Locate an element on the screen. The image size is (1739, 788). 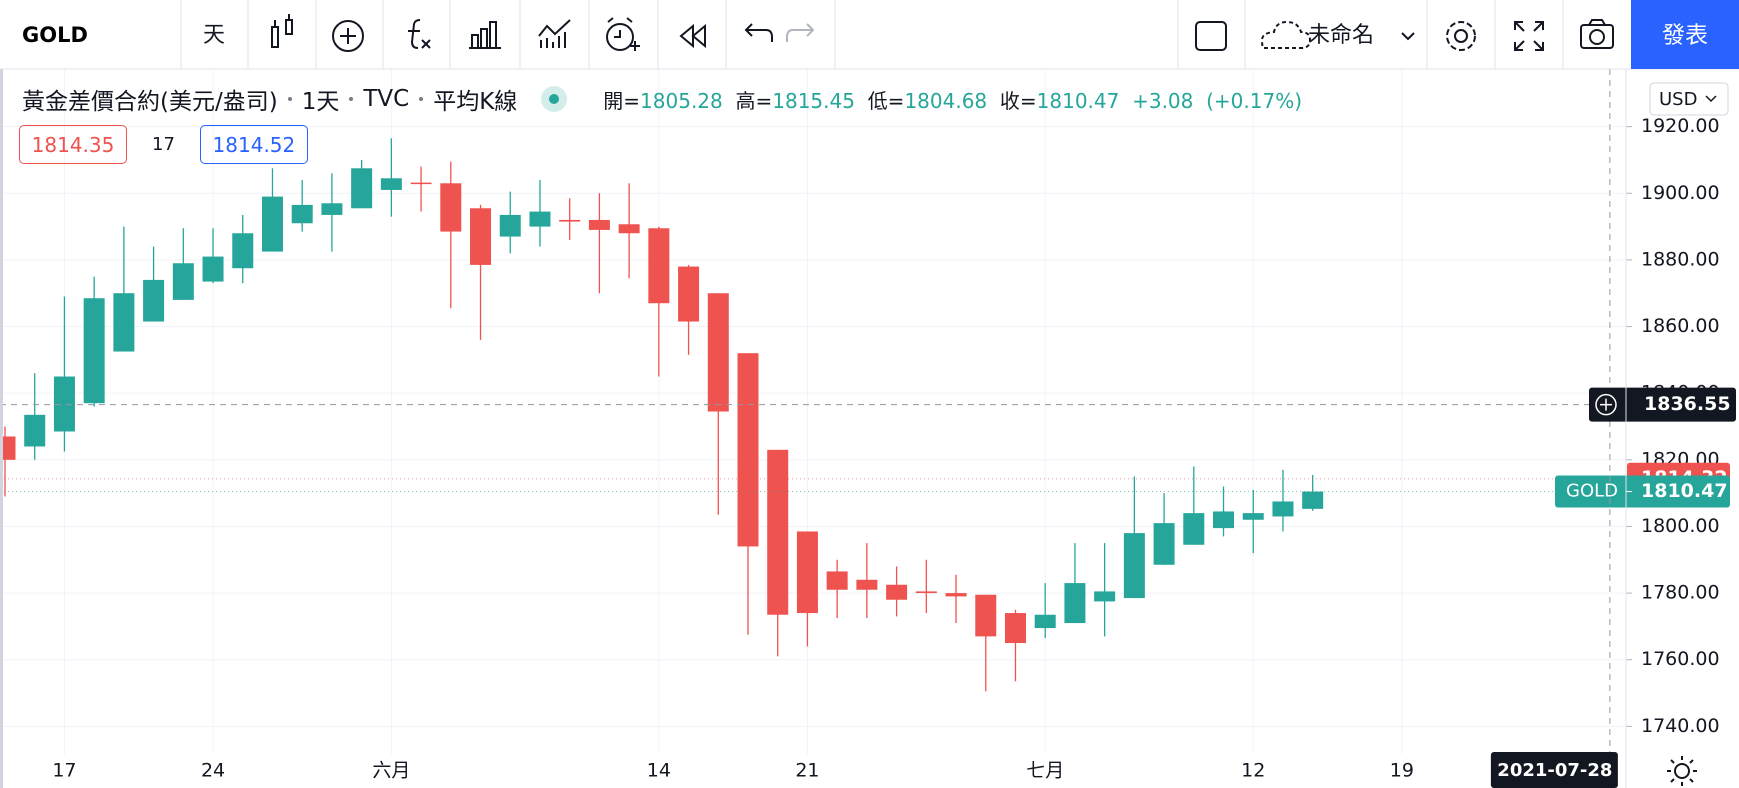
y-tick-label: 1900.00 is located at coordinates (1680, 193).